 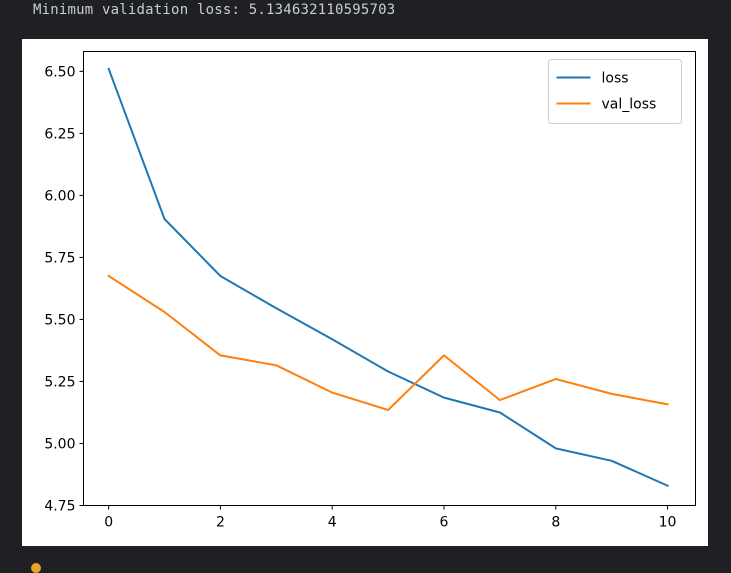 I want to click on status-indicator-icon, so click(x=36, y=568).